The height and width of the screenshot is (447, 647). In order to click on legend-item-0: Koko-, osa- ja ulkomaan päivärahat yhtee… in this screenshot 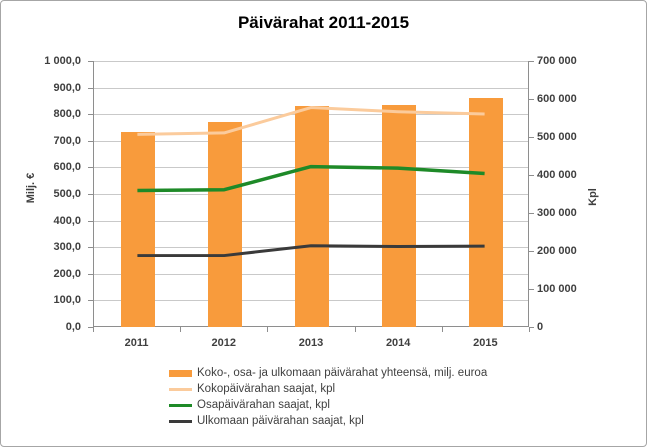, I will do `click(328, 373)`.